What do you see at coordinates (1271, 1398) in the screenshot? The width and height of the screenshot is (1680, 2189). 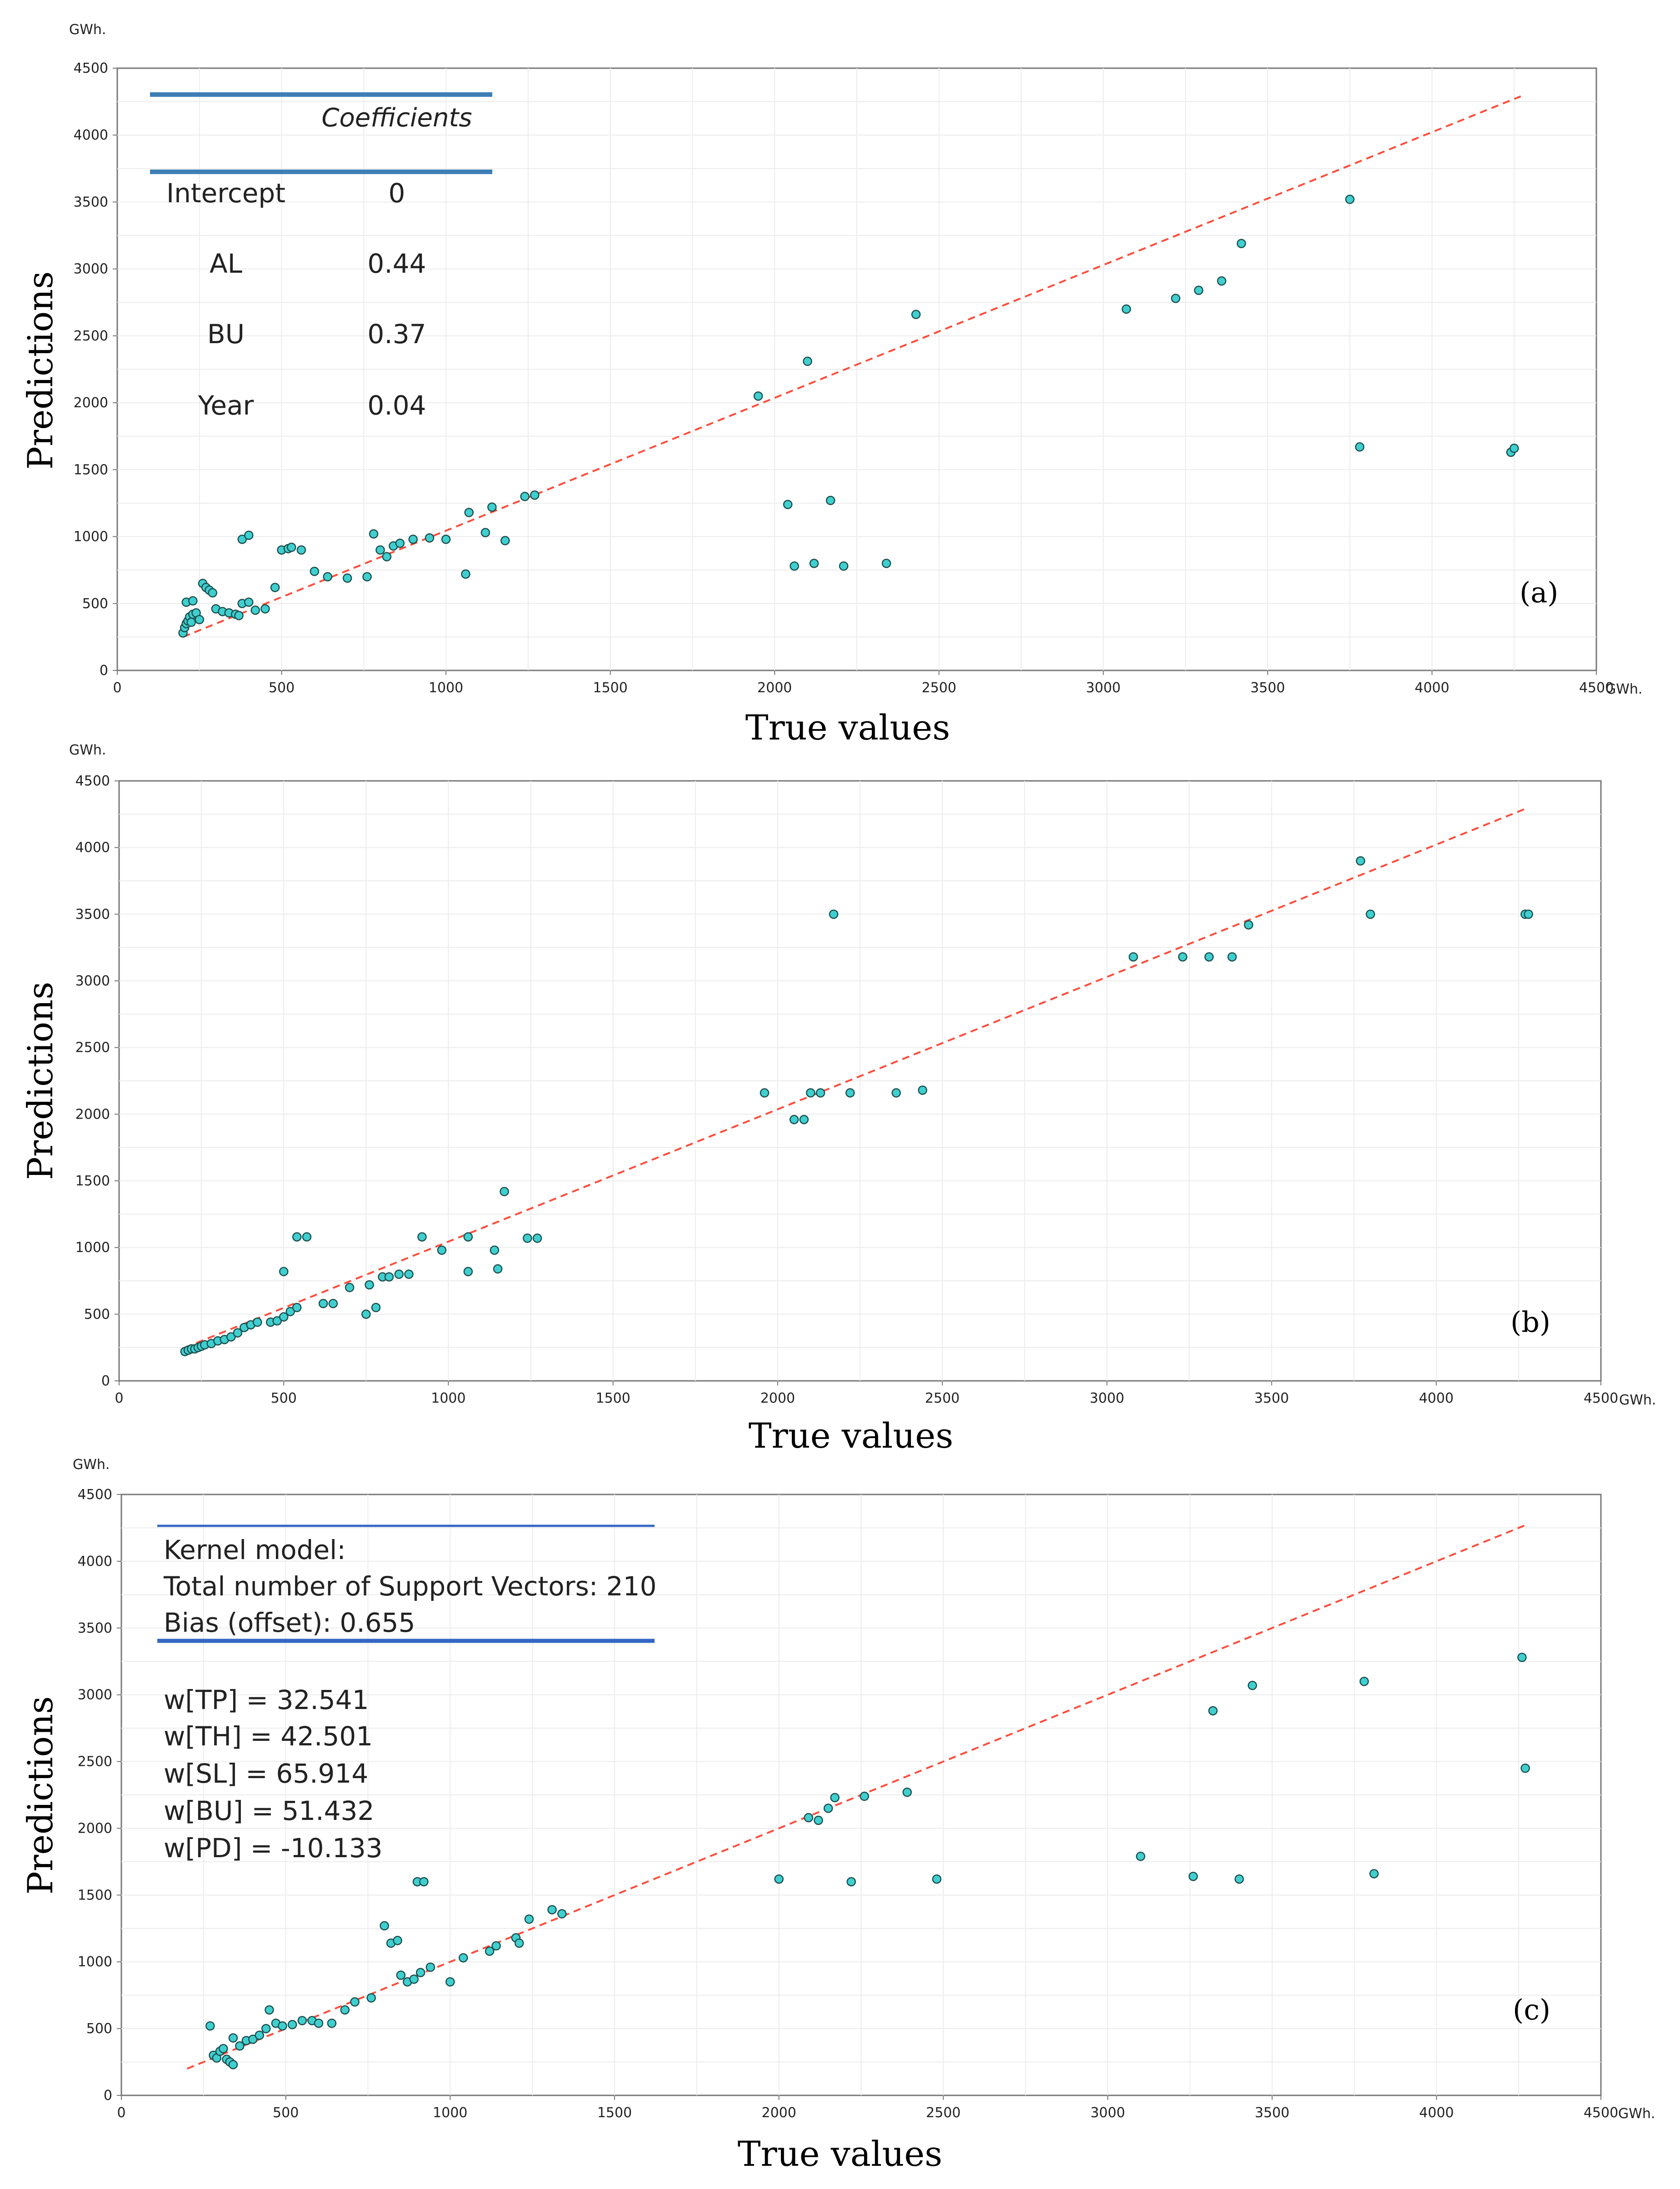 I see `x-tick-label-b: 3500` at bounding box center [1271, 1398].